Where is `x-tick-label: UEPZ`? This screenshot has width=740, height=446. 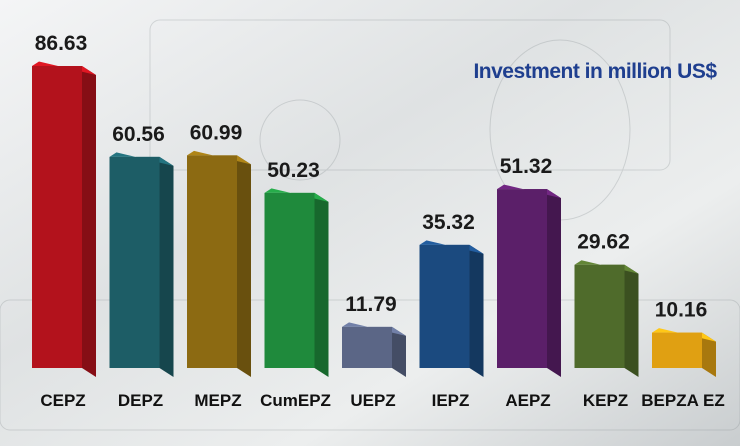 x-tick-label: UEPZ is located at coordinates (372, 400).